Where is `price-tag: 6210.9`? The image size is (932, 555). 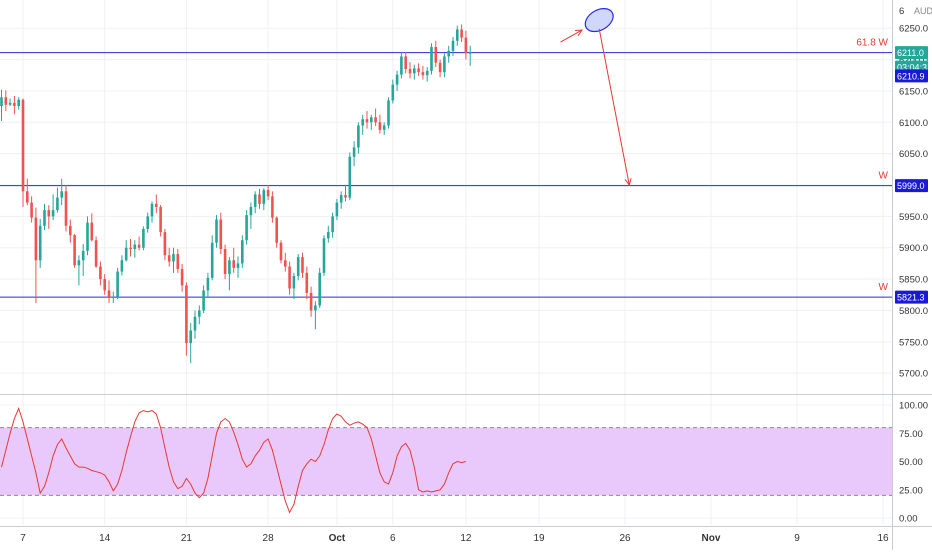
price-tag: 6210.9 is located at coordinates (911, 76).